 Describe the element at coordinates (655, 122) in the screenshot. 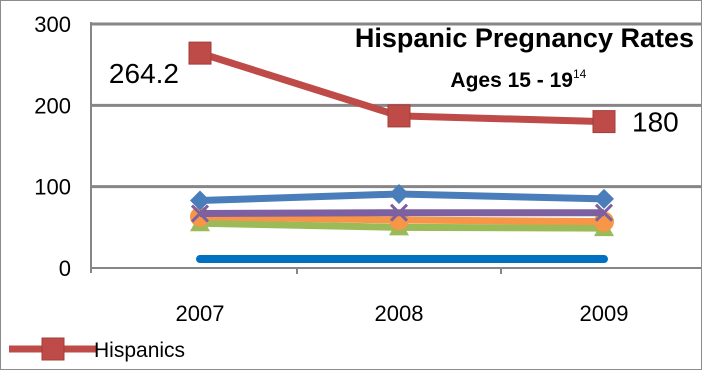

I see `data-label: 180` at that location.